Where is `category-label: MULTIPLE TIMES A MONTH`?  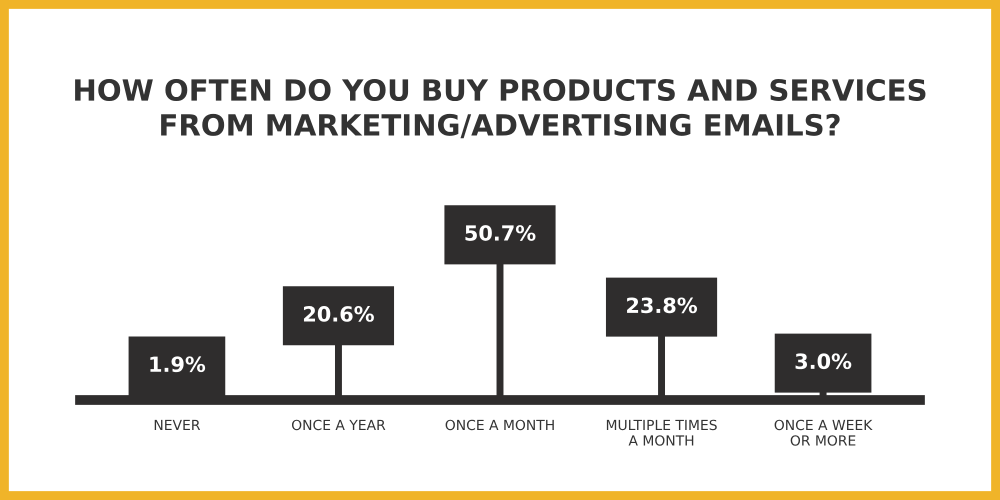 category-label: MULTIPLE TIMES A MONTH is located at coordinates (661, 433).